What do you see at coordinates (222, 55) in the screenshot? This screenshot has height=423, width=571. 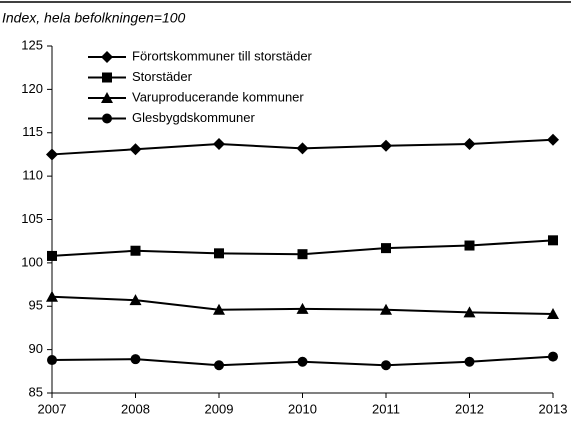 I see `legend-label: Förortskommuner till storstäder` at bounding box center [222, 55].